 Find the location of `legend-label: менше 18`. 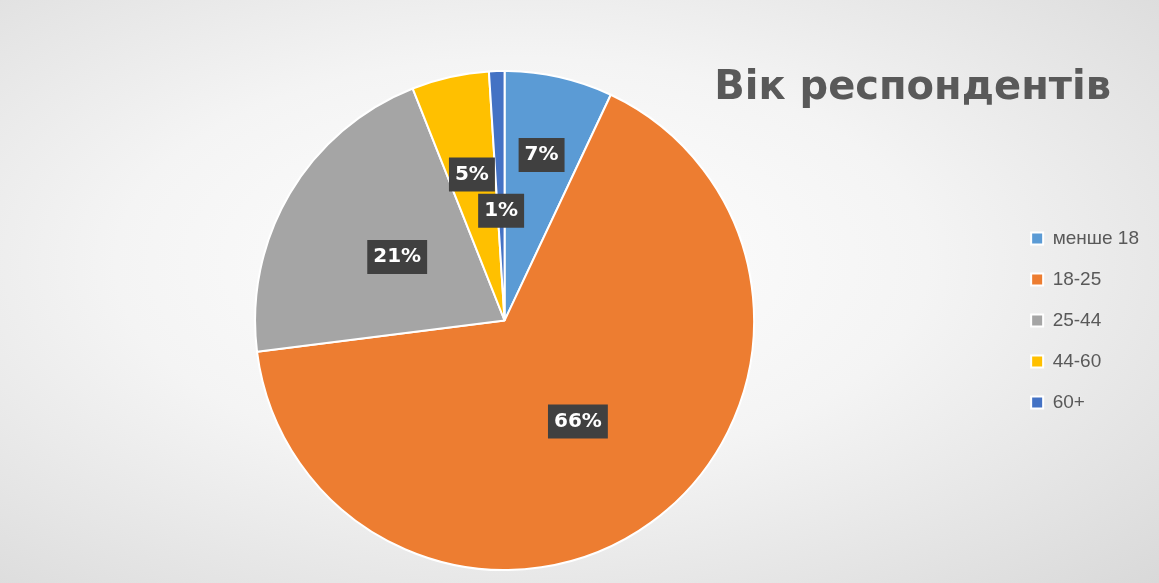

legend-label: менше 18 is located at coordinates (1096, 237).